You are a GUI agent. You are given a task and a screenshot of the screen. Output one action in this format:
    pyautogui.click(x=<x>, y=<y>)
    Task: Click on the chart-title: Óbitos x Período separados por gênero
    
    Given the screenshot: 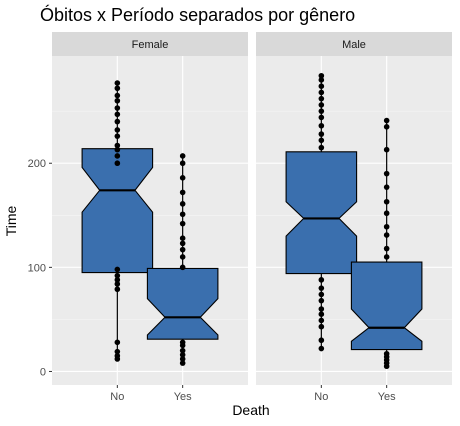 What is the action you would take?
    pyautogui.click(x=197, y=14)
    